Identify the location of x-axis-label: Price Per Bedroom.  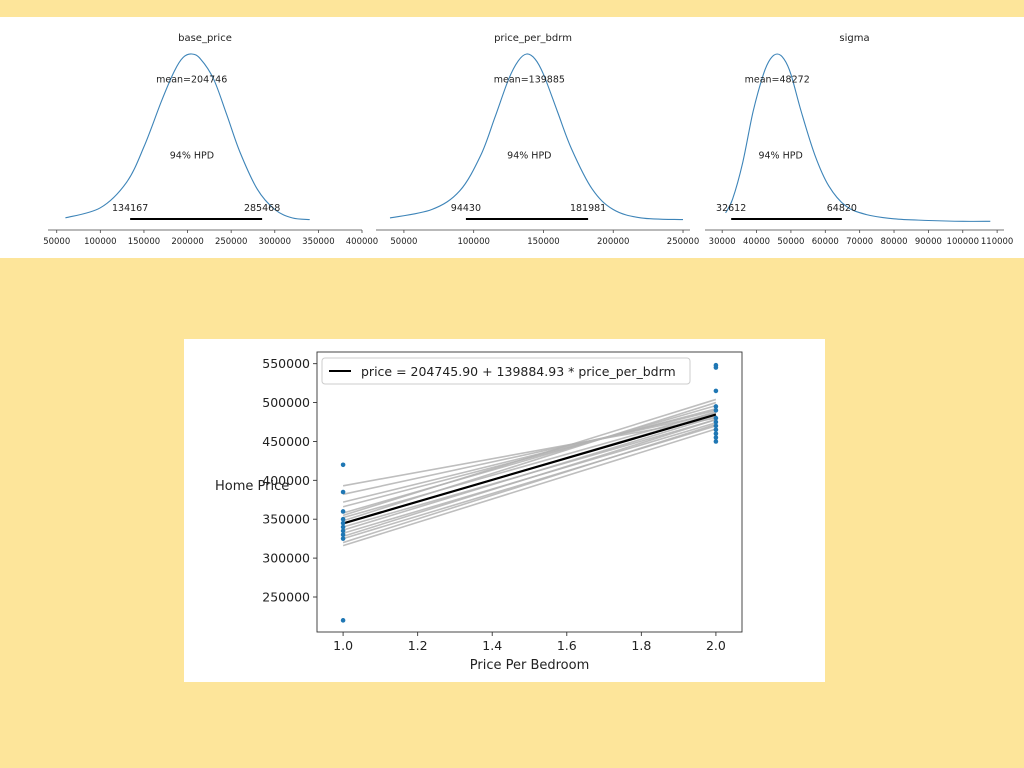
(530, 665).